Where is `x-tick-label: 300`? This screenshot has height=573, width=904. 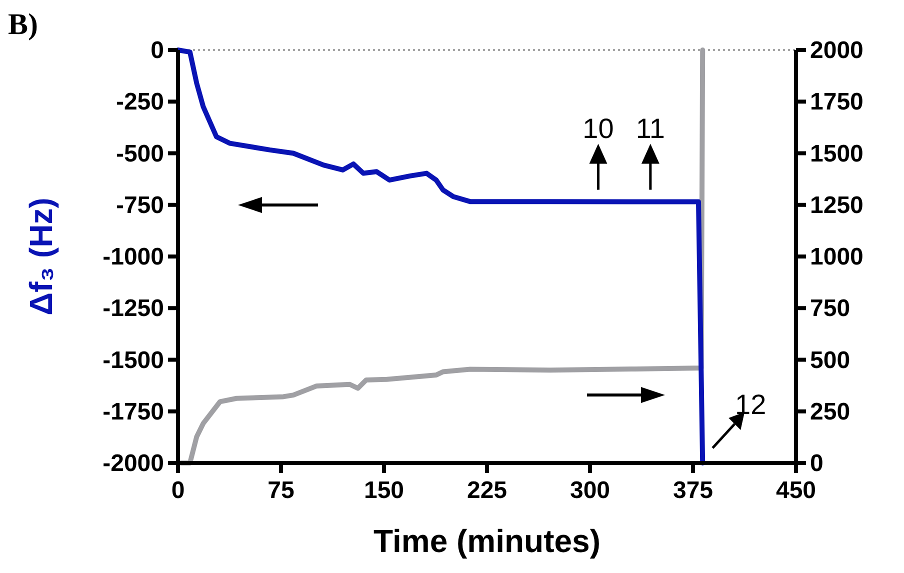
x-tick-label: 300 is located at coordinates (590, 490).